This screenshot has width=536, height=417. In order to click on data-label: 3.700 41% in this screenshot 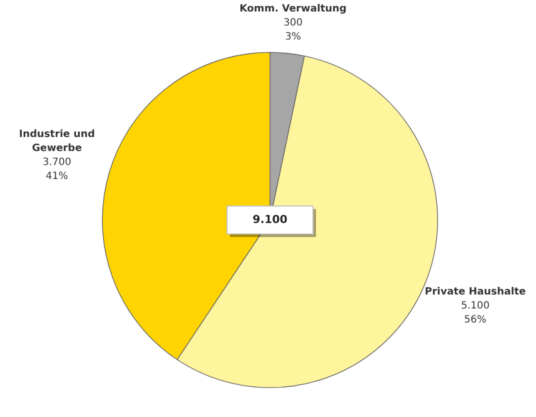, I will do `click(57, 169)`.